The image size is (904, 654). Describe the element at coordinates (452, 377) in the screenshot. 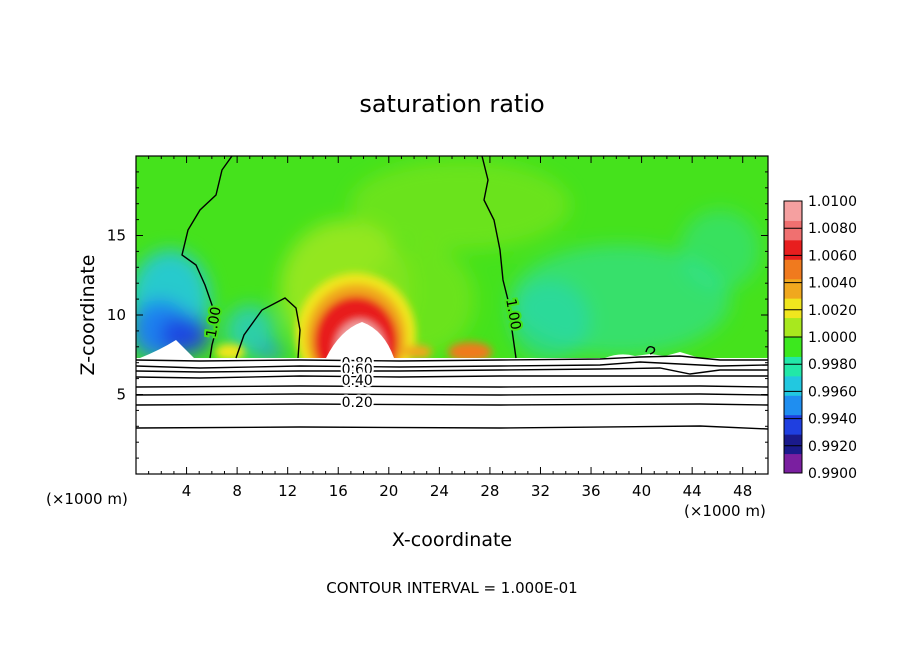

I see `contour-0.60` at that location.